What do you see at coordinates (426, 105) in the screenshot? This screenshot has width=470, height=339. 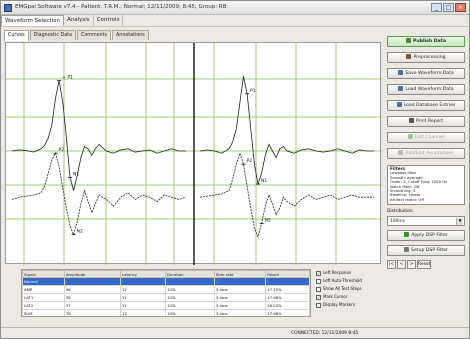 I see `load-database-button: Load Database Entries` at bounding box center [426, 105].